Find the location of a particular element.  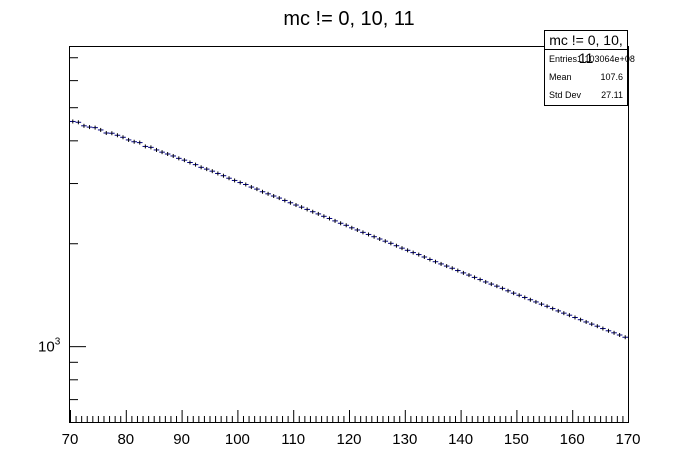

x-tick-label: 150 is located at coordinates (516, 439).